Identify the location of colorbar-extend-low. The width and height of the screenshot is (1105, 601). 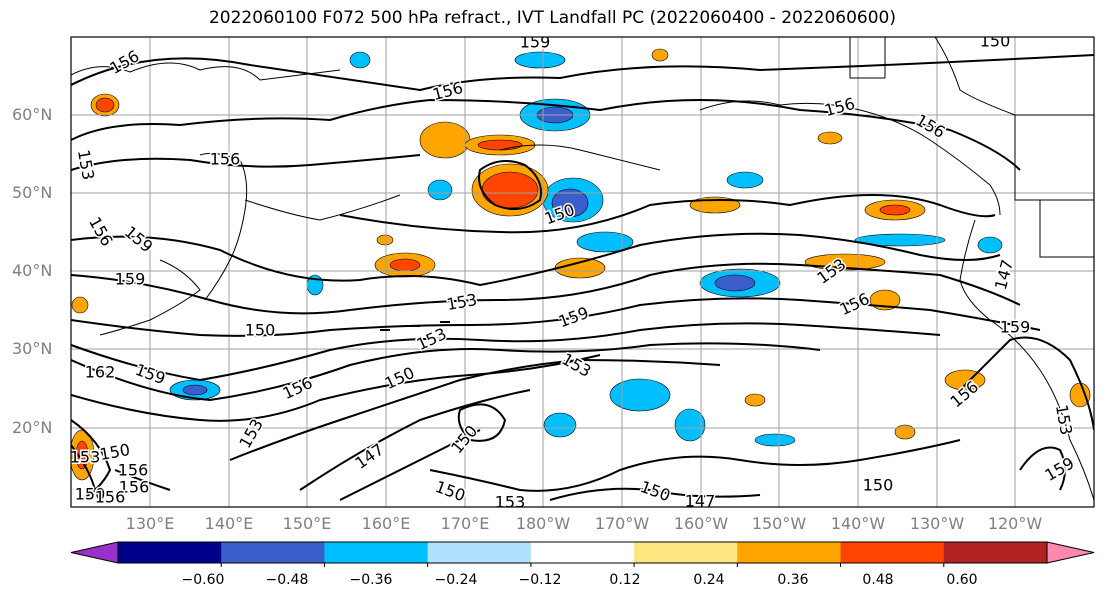
(94, 552).